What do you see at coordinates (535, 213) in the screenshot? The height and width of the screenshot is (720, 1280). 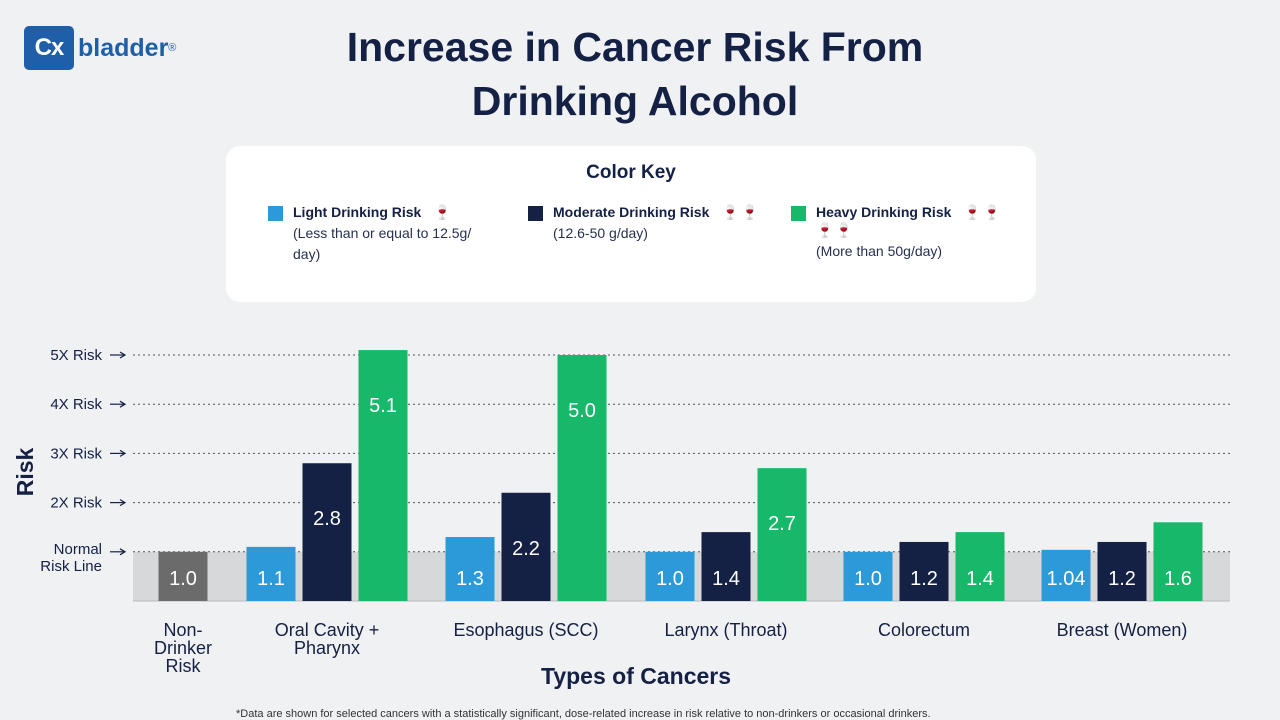 I see `moderate-swatch` at bounding box center [535, 213].